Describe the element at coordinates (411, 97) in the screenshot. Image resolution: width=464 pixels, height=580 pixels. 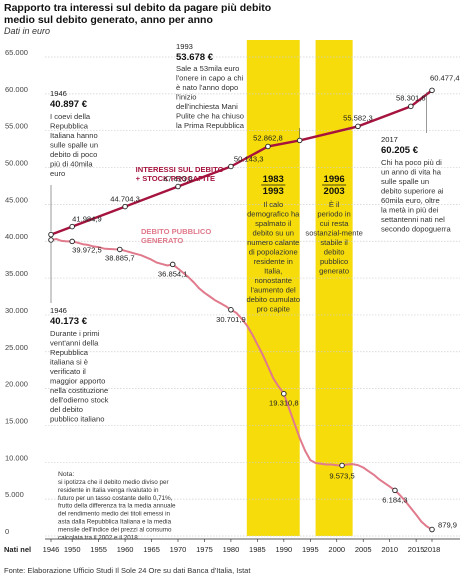
I see `data-label: 58.301,8` at that location.